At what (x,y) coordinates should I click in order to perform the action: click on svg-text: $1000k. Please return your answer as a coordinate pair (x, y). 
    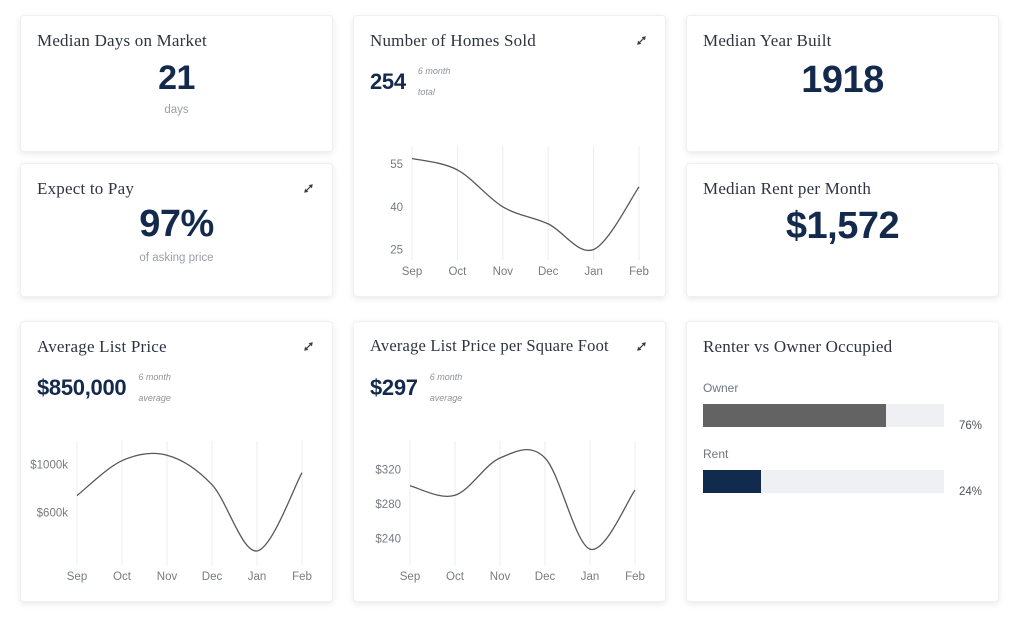
    Looking at the image, I should click on (49, 465).